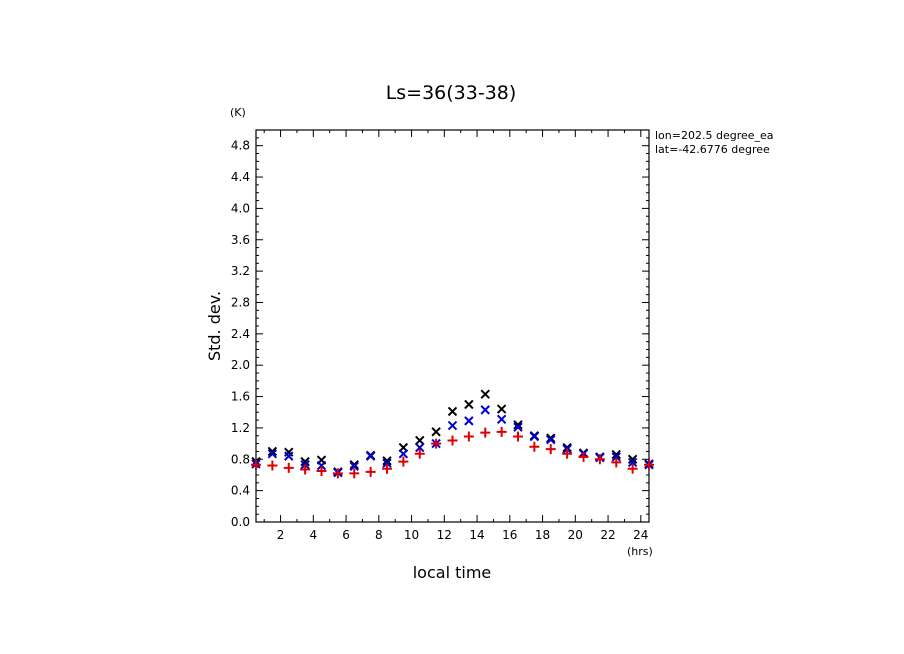 The width and height of the screenshot is (904, 654). What do you see at coordinates (607, 535) in the screenshot?
I see `x-tick-label: 22` at bounding box center [607, 535].